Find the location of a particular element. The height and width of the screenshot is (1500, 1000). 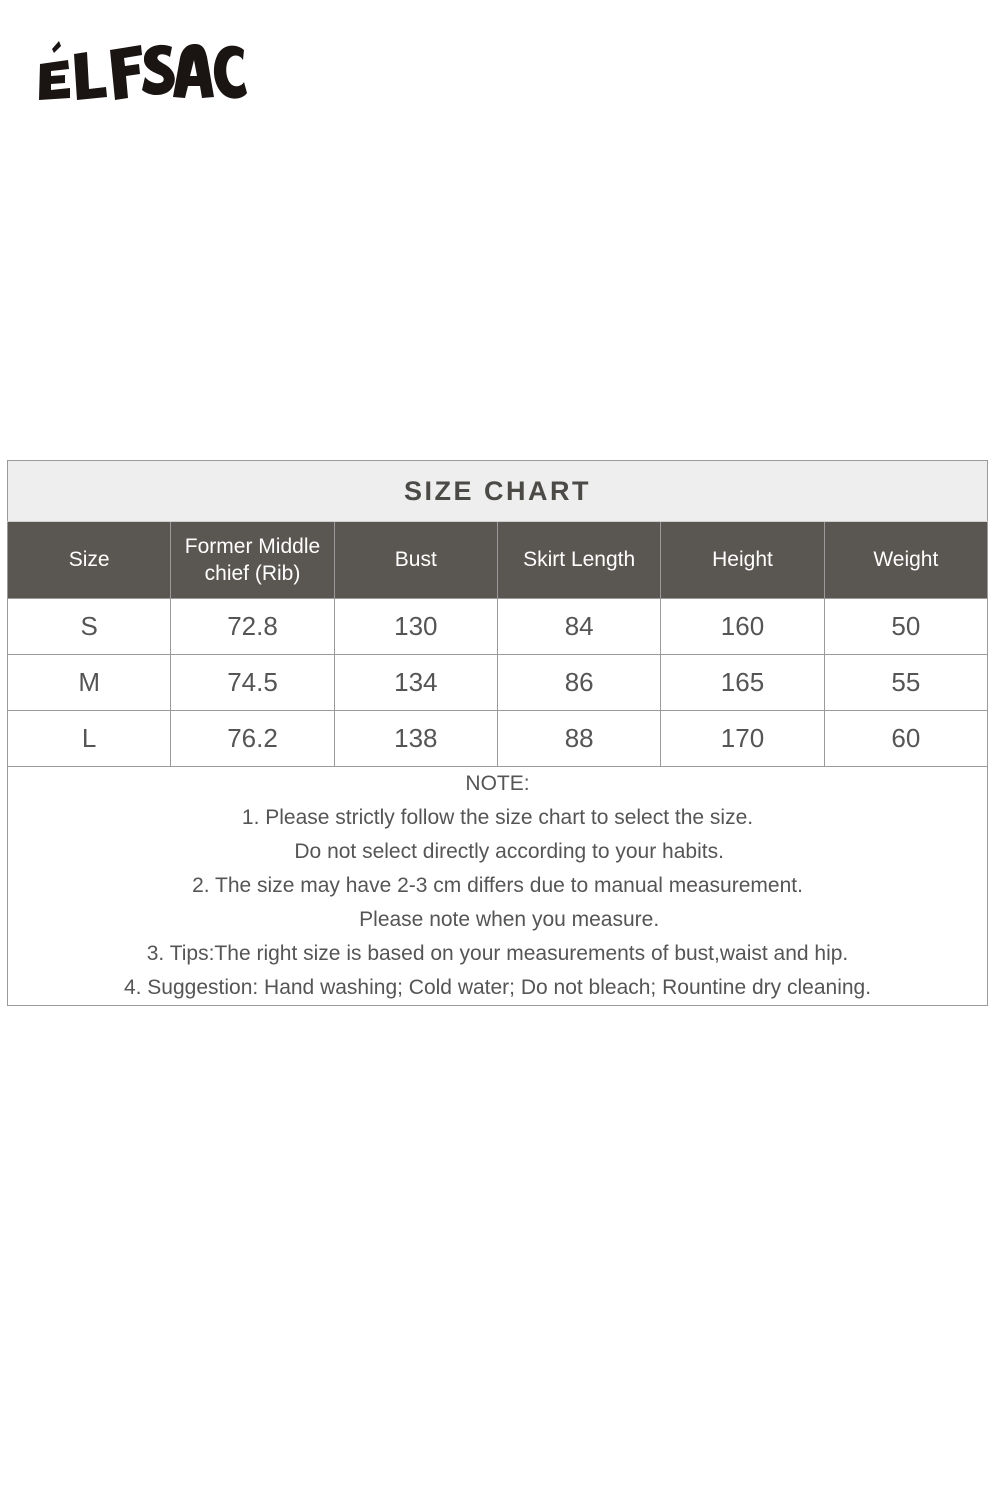

size-chart-title-cell: SIZE CHART is located at coordinates (497, 491).